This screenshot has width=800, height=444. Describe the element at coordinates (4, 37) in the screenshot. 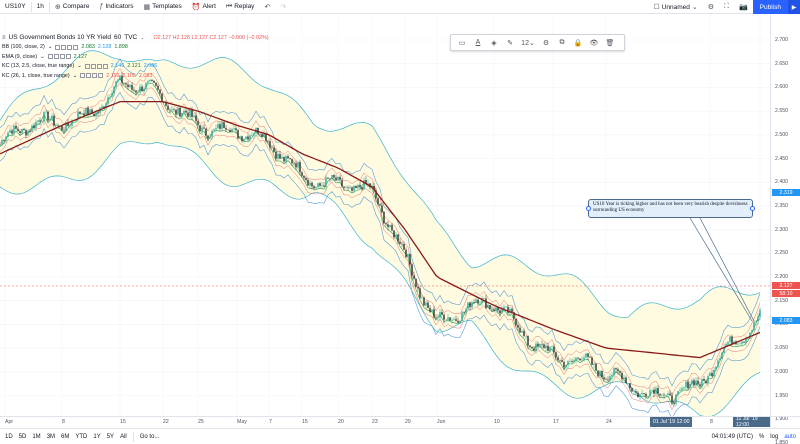

I see `collapse-icon: ≡` at that location.